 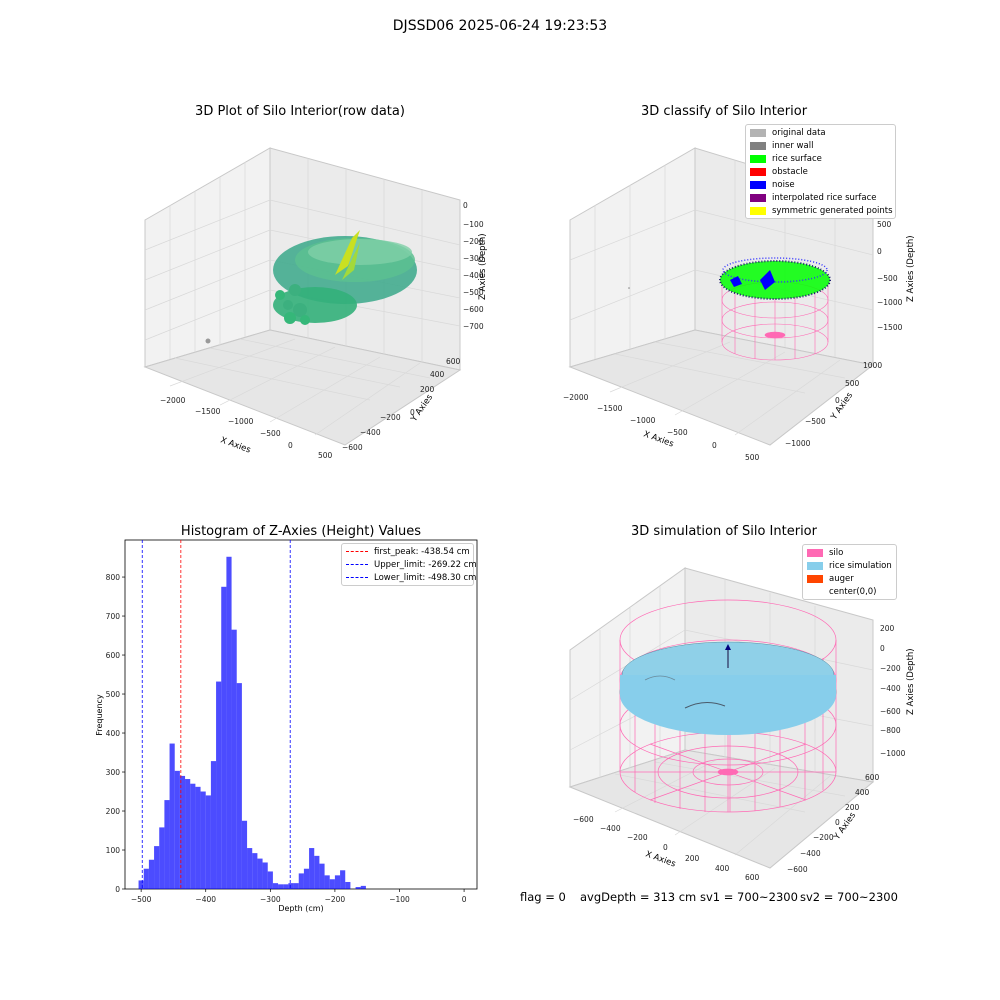 I want to click on legend-entry: original data, so click(x=820, y=132).